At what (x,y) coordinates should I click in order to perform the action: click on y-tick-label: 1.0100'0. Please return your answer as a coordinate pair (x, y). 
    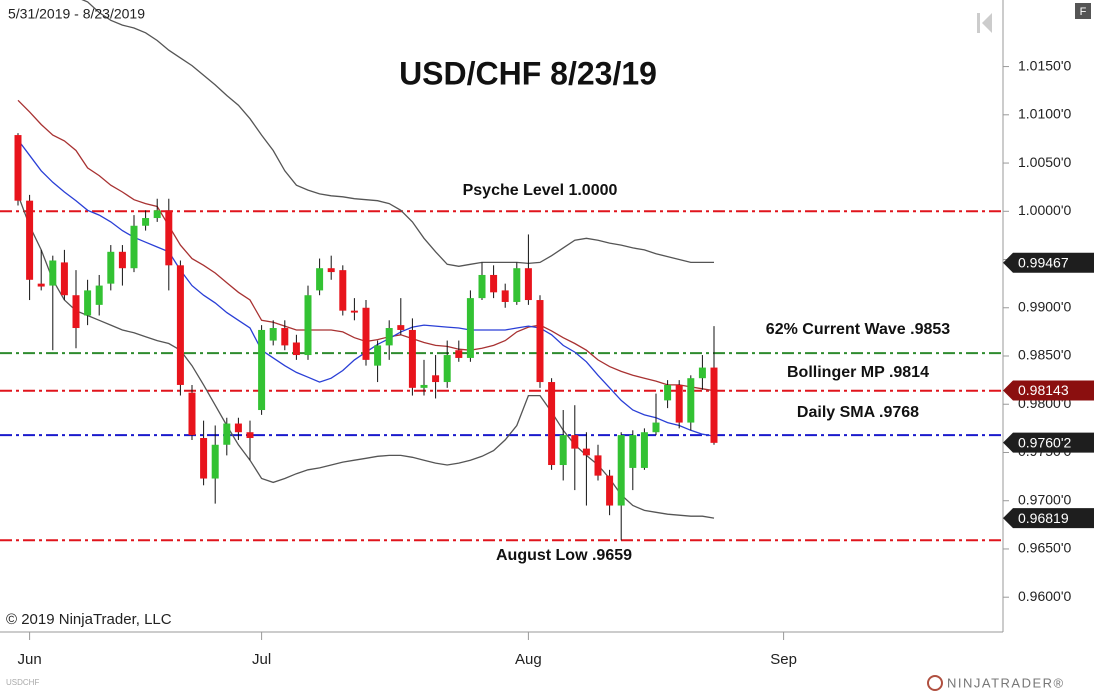
    Looking at the image, I should click on (1044, 114).